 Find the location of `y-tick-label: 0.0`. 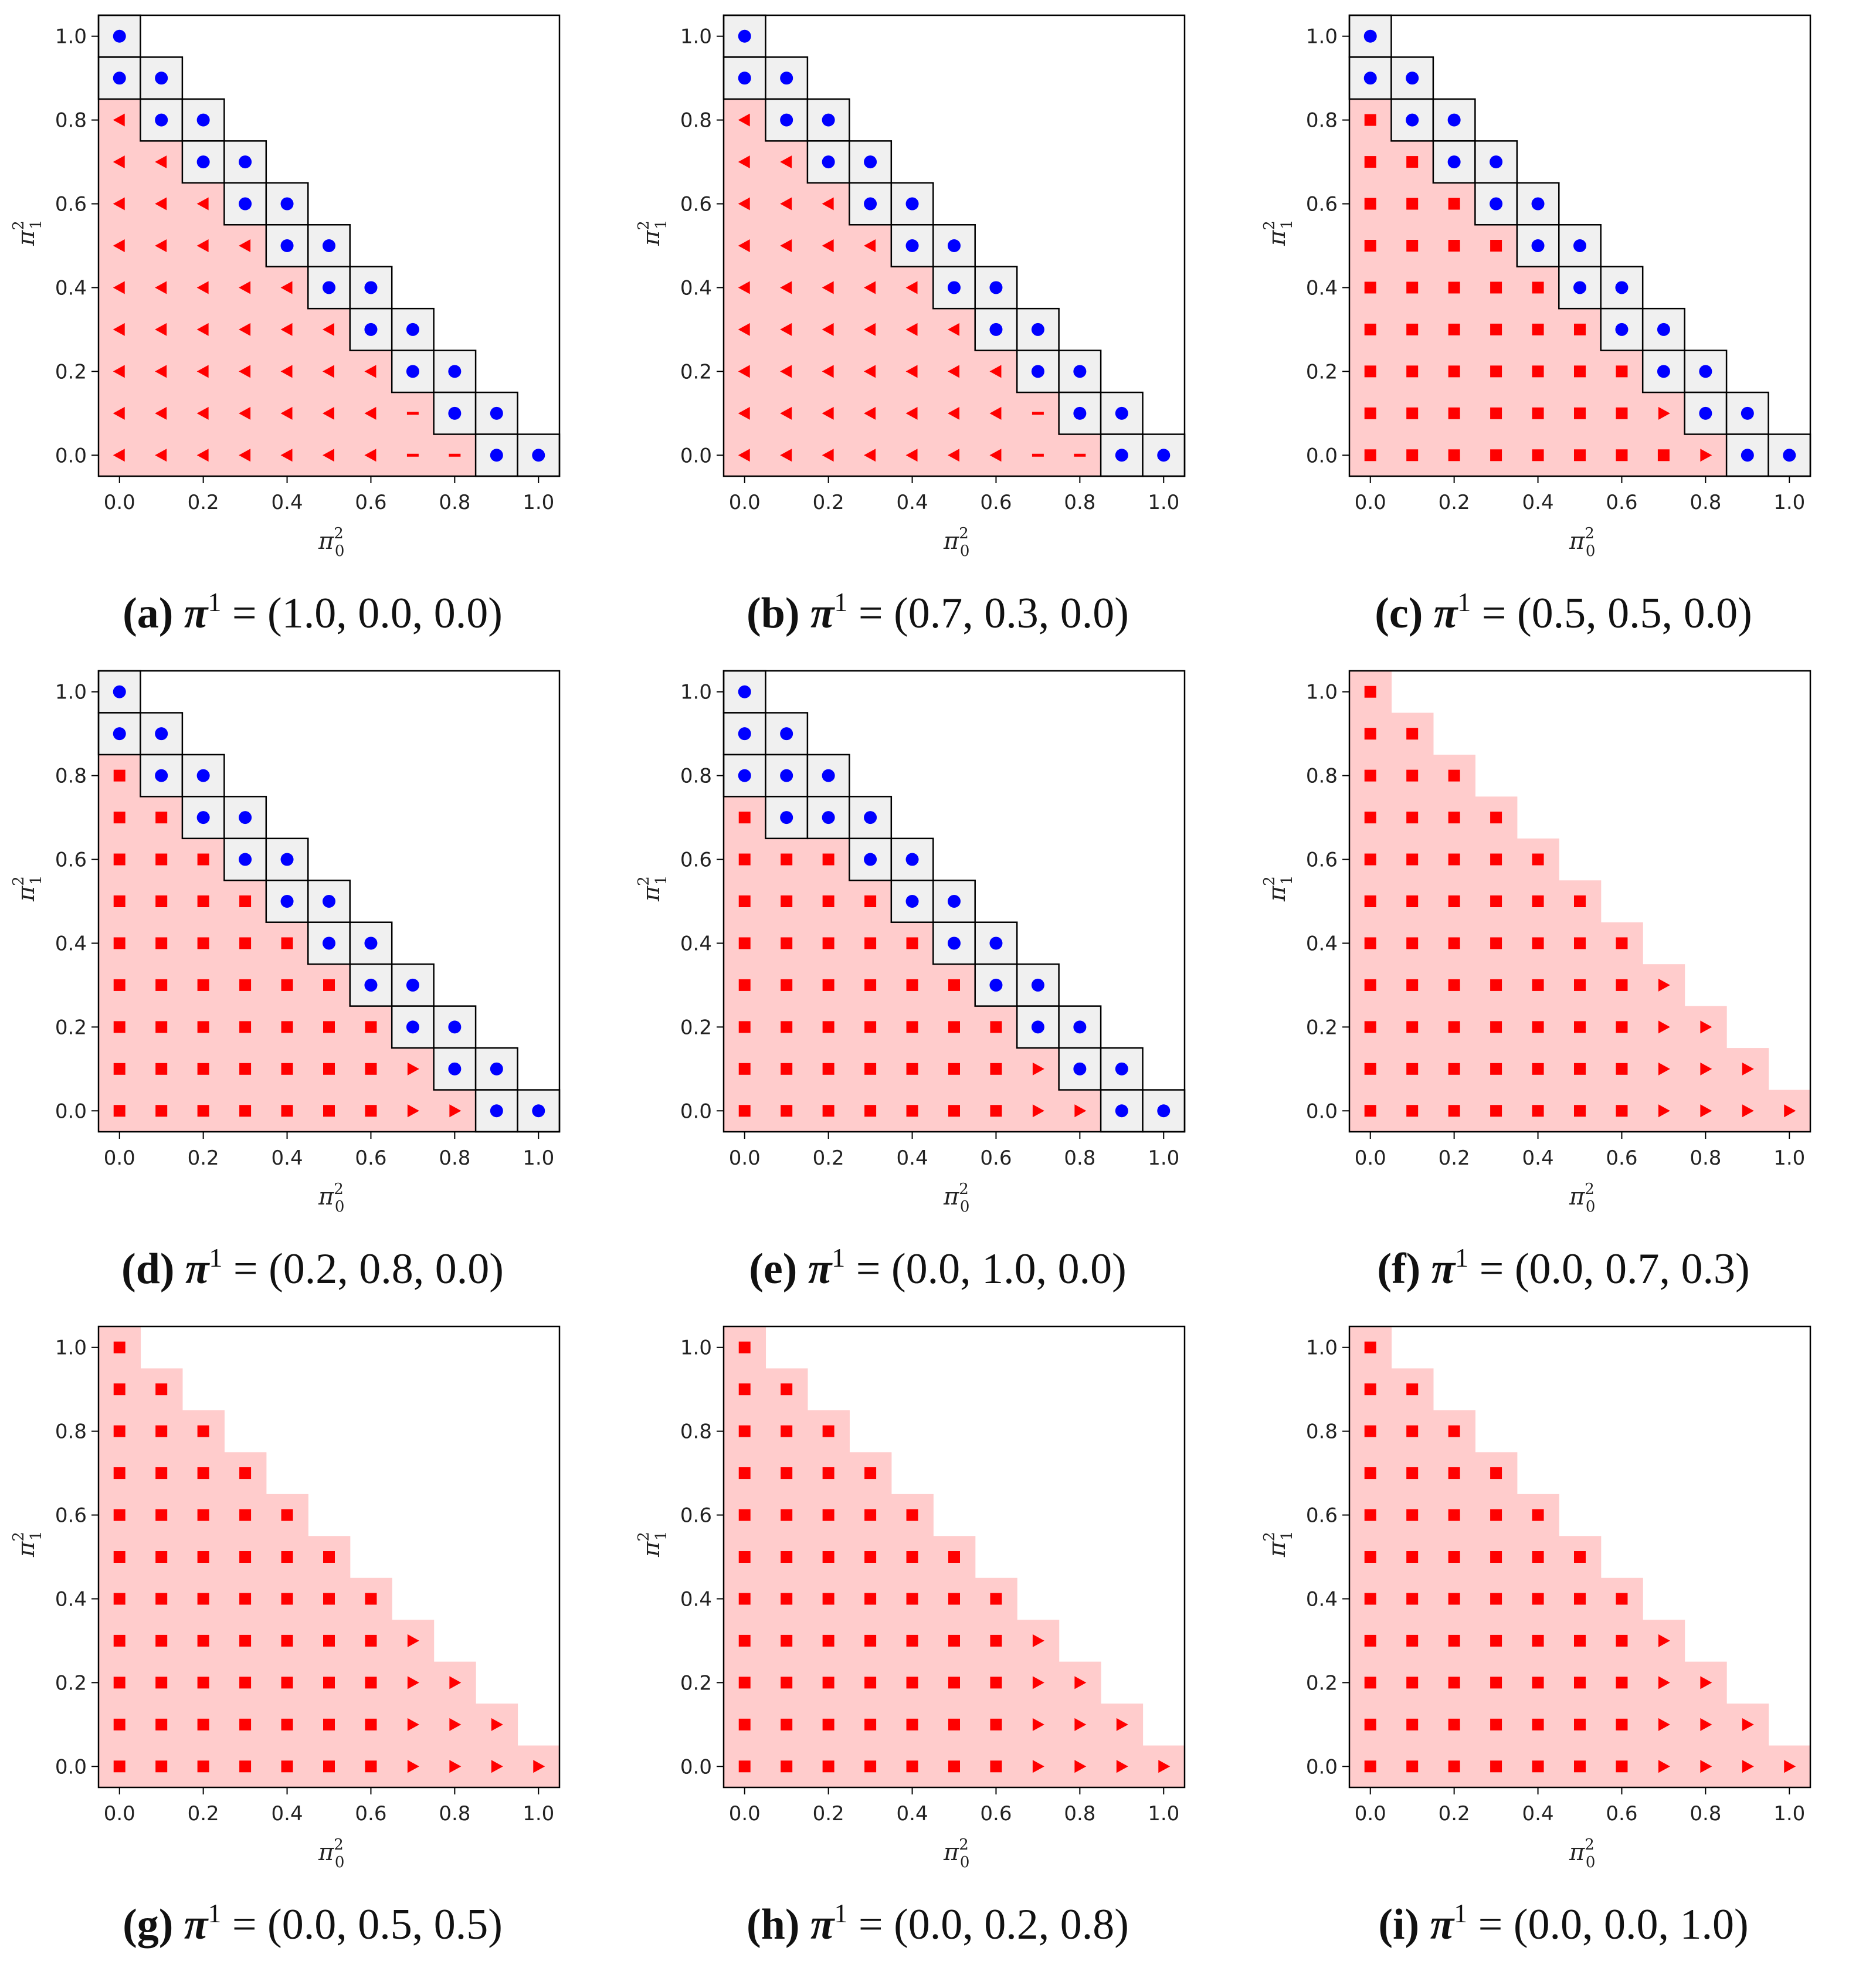

y-tick-label: 0.0 is located at coordinates (696, 1111).